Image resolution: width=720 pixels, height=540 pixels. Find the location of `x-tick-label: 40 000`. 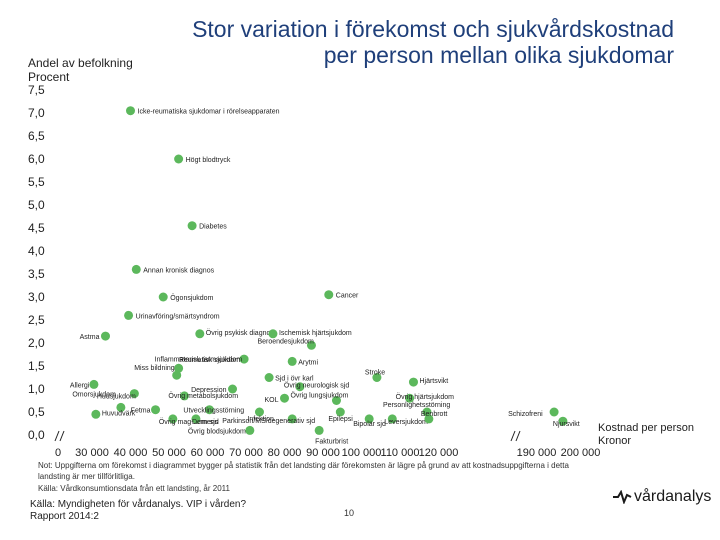

x-tick-label: 40 000 is located at coordinates (131, 453).